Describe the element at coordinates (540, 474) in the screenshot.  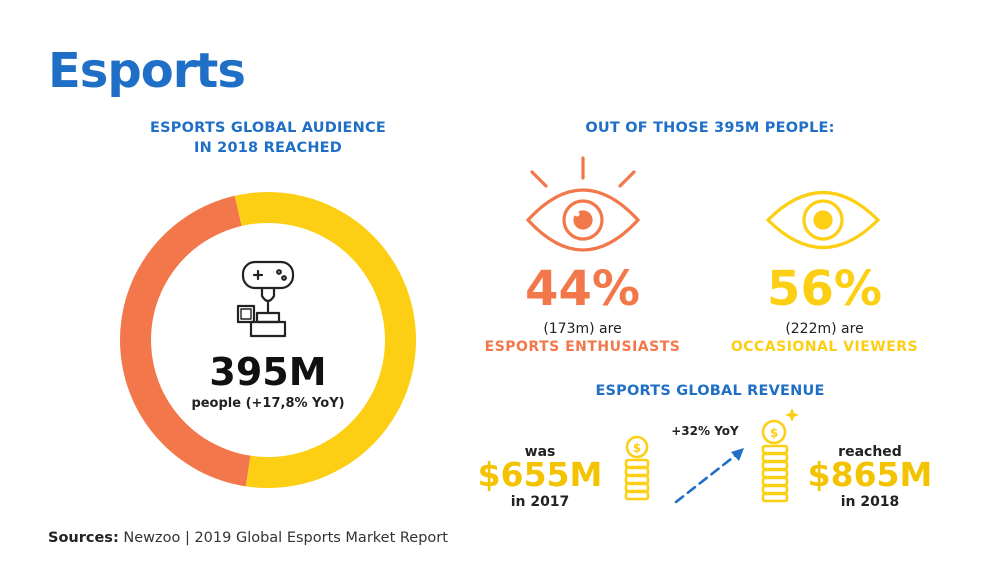
I see `revenue-before-value: $655M` at that location.